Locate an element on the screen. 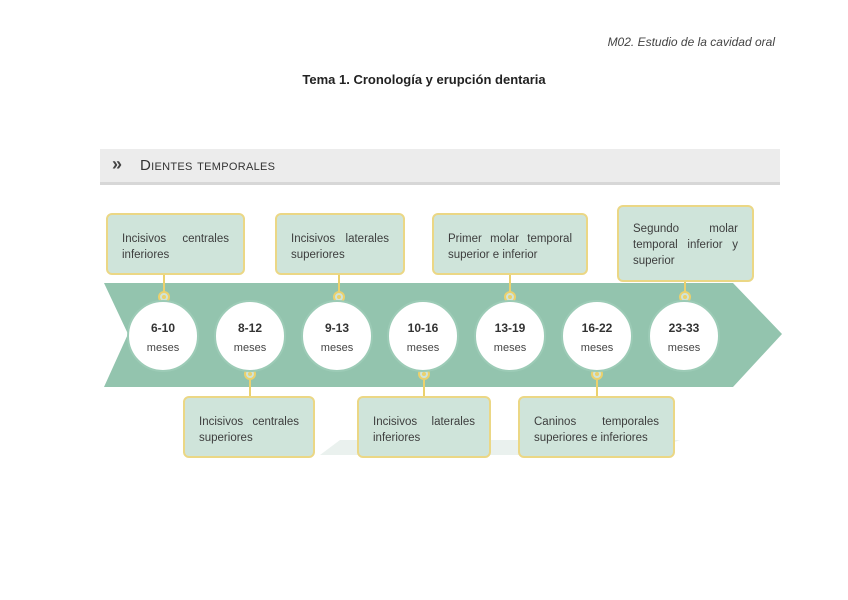 This screenshot has width=848, height=600. tooth-label-box: Incisivos laterales superiores is located at coordinates (340, 244).